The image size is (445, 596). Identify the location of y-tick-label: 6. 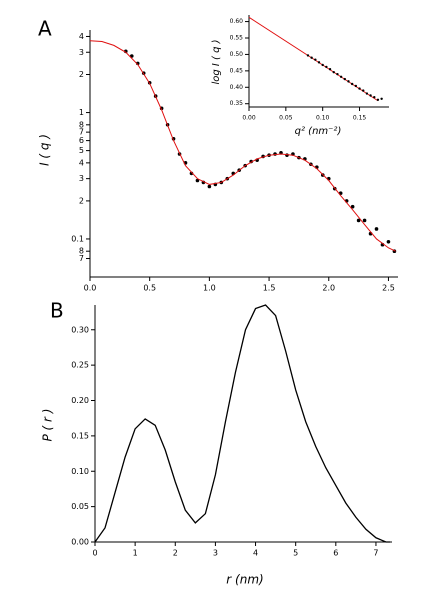
(81, 140).